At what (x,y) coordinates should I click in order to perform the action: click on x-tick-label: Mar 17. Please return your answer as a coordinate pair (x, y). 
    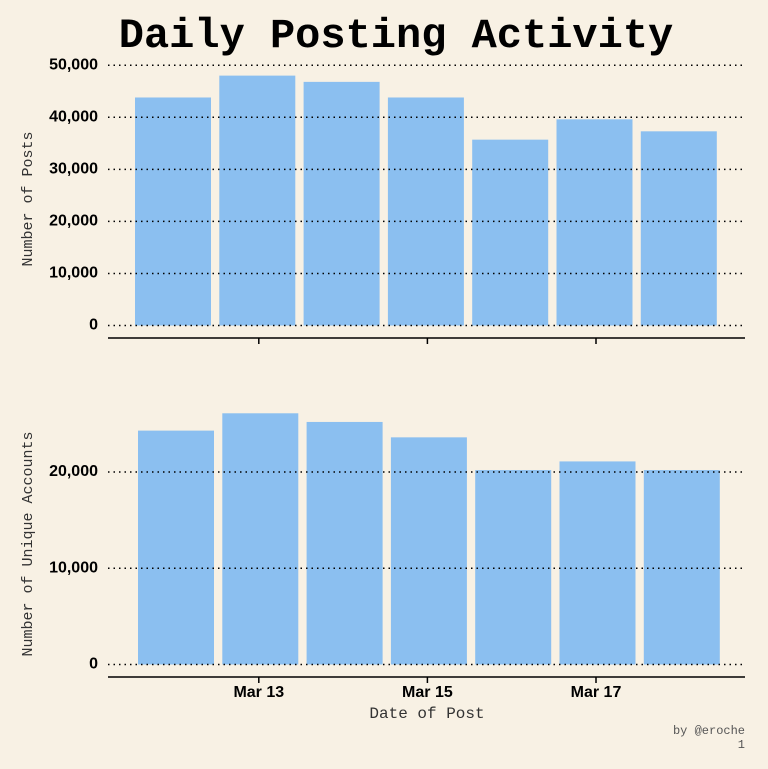
    Looking at the image, I should click on (596, 692).